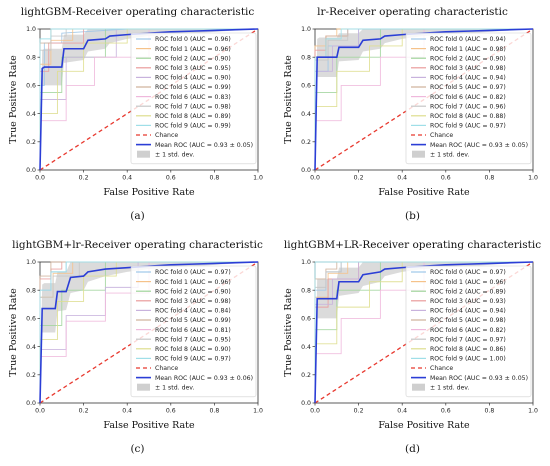 This screenshot has width=550, height=466. What do you see at coordinates (193, 78) in the screenshot?
I see `legend-label: ROC fold 4 (AUC = 0.90)` at bounding box center [193, 78].